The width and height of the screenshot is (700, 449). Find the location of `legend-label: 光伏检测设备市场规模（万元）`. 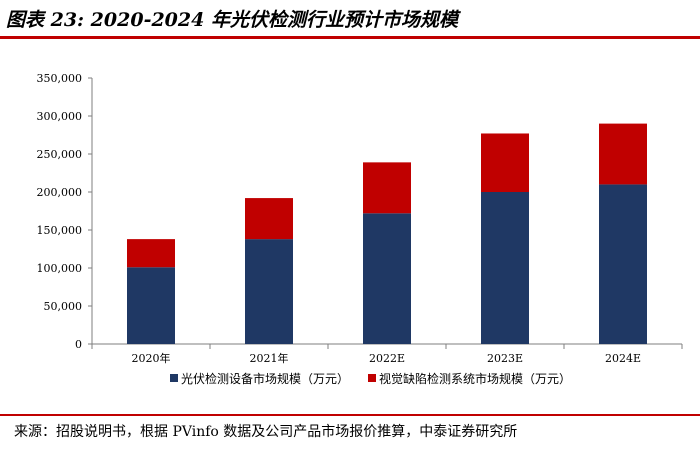

legend-label: 光伏检测设备市场规模（万元） is located at coordinates (265, 378).